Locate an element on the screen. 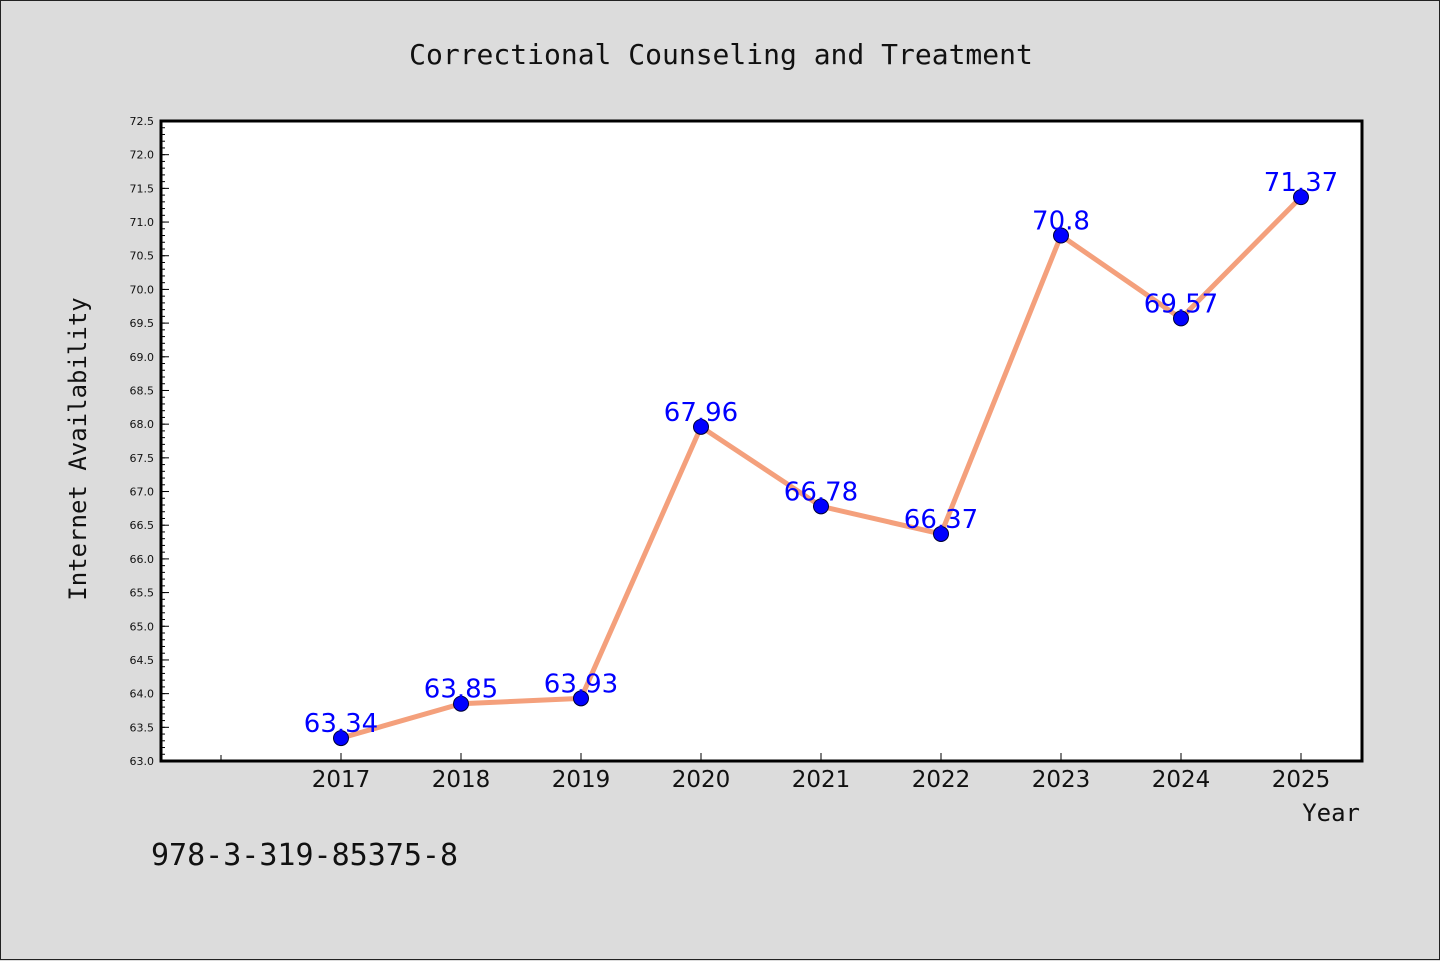 This screenshot has height=961, width=1440. data-label: 71.37 is located at coordinates (1301, 183).